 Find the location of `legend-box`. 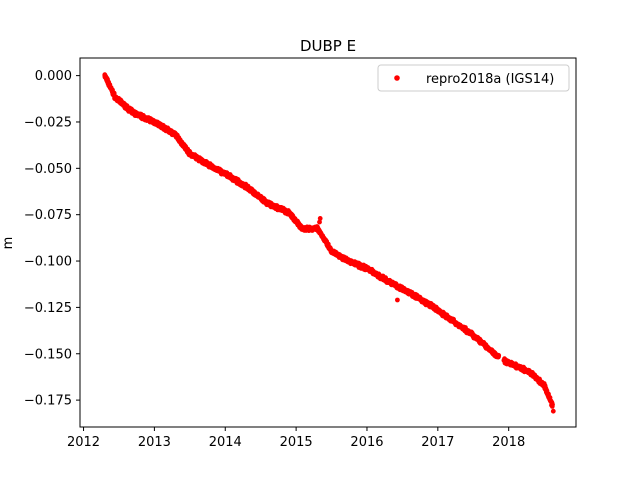

legend-box is located at coordinates (473, 78).